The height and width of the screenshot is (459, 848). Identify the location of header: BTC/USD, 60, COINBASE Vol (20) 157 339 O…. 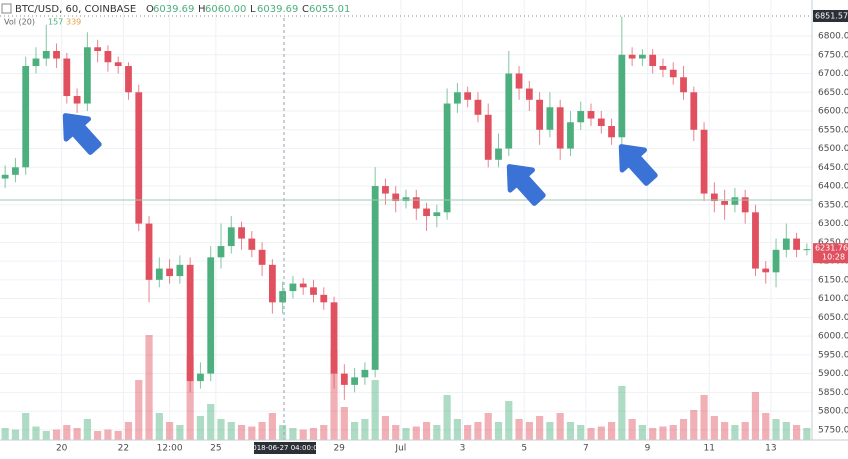
(175, 15).